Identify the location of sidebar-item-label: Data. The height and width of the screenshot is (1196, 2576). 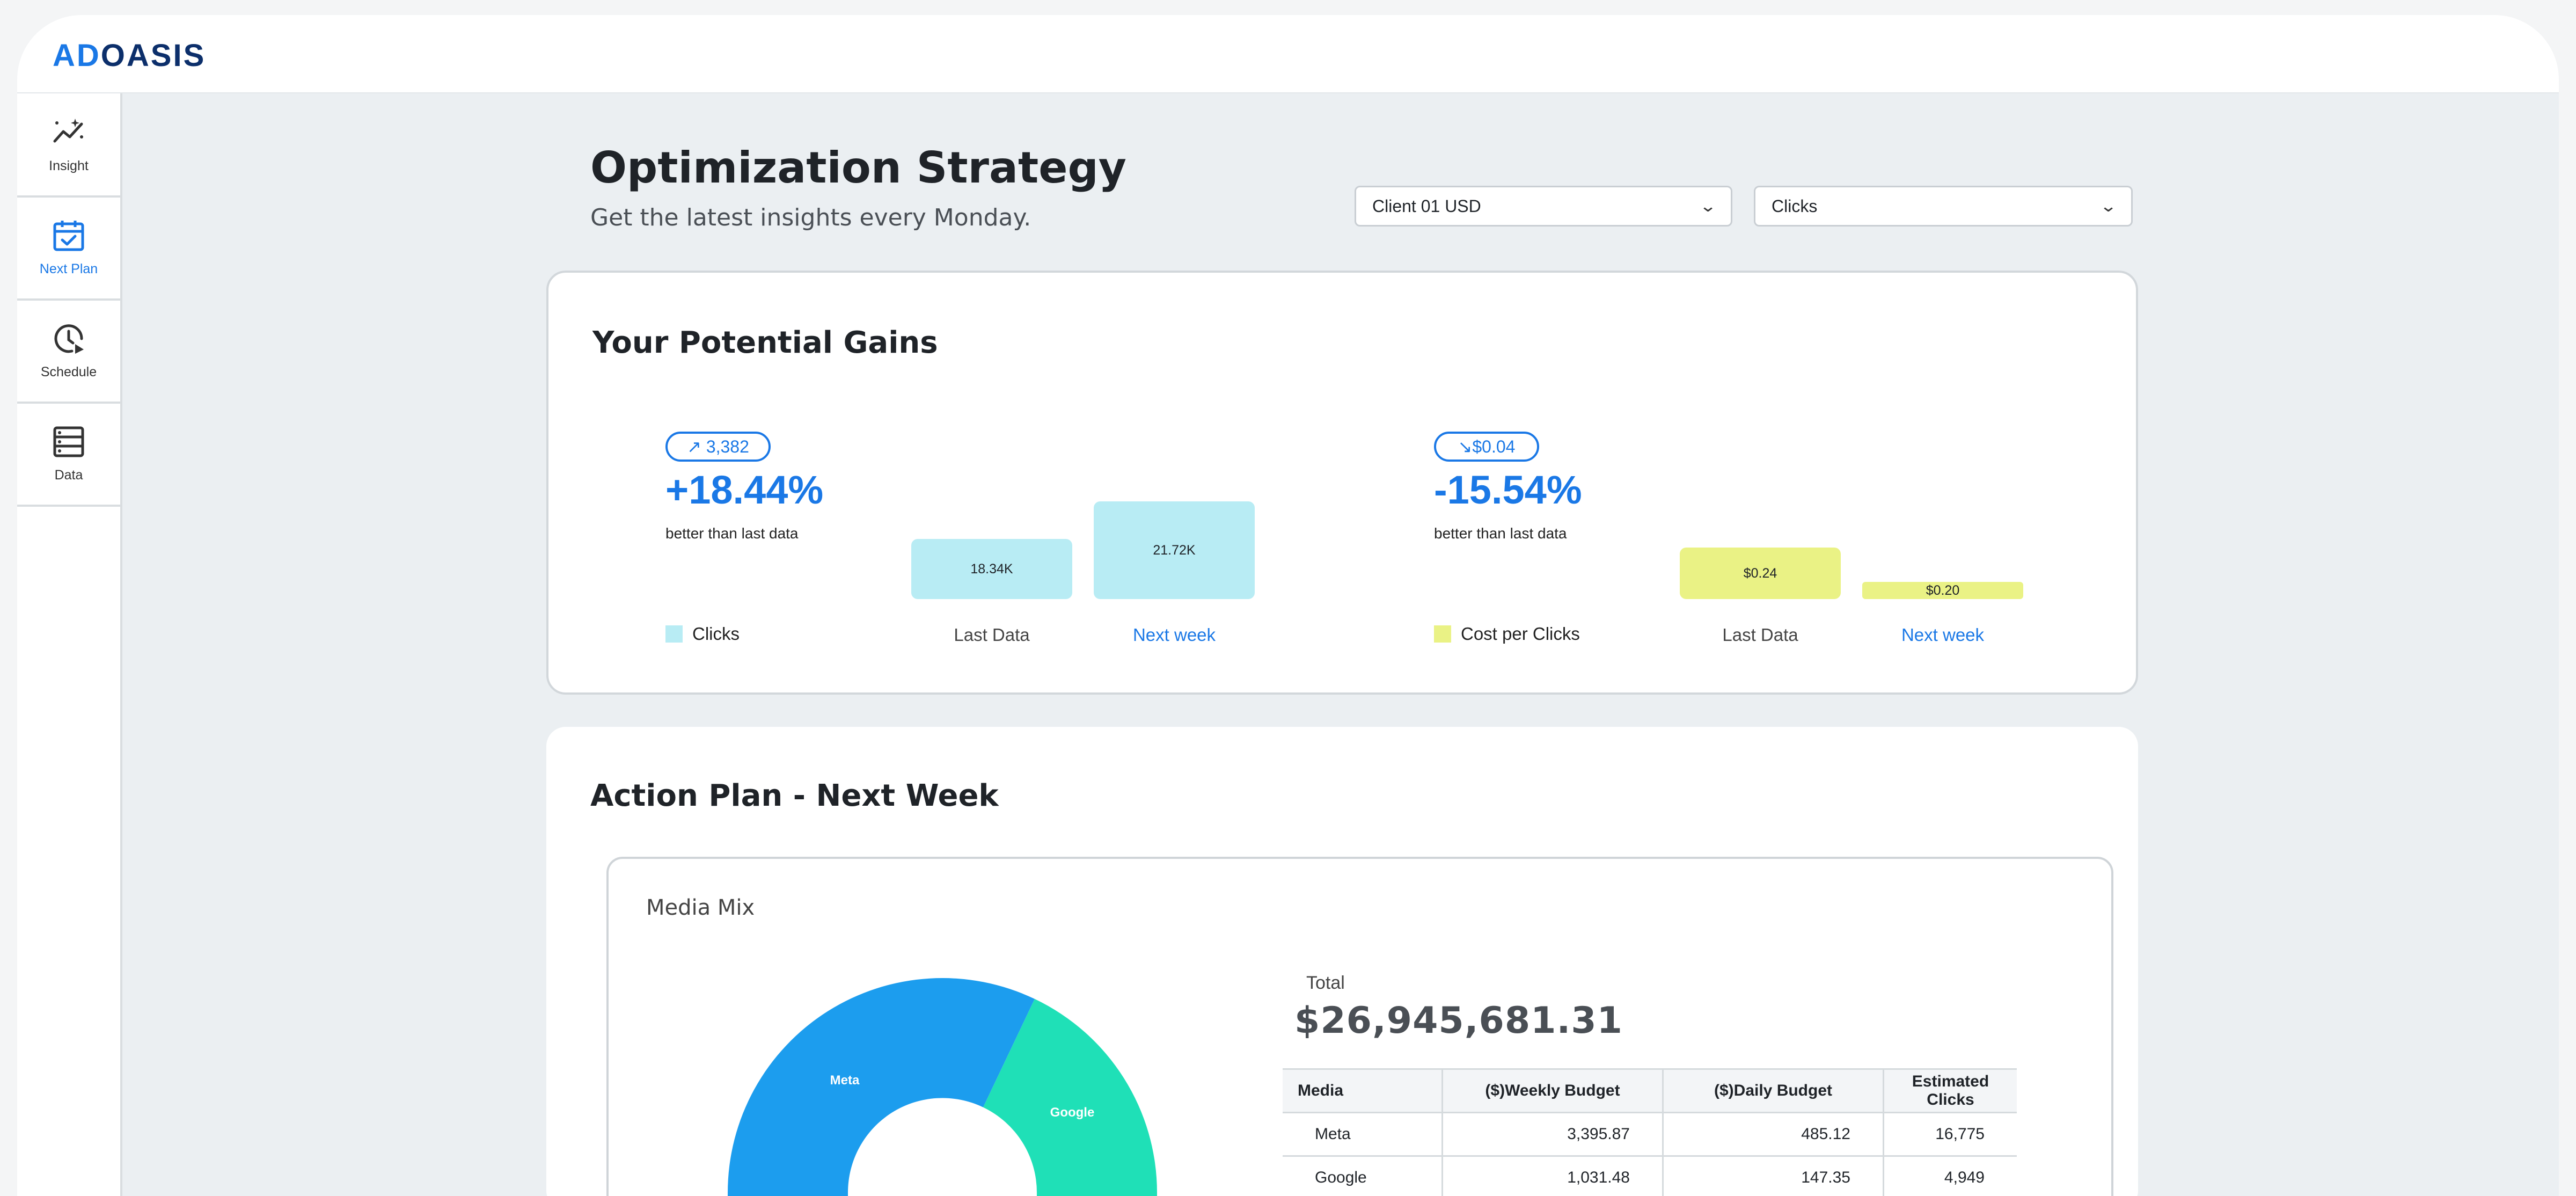
(69, 476).